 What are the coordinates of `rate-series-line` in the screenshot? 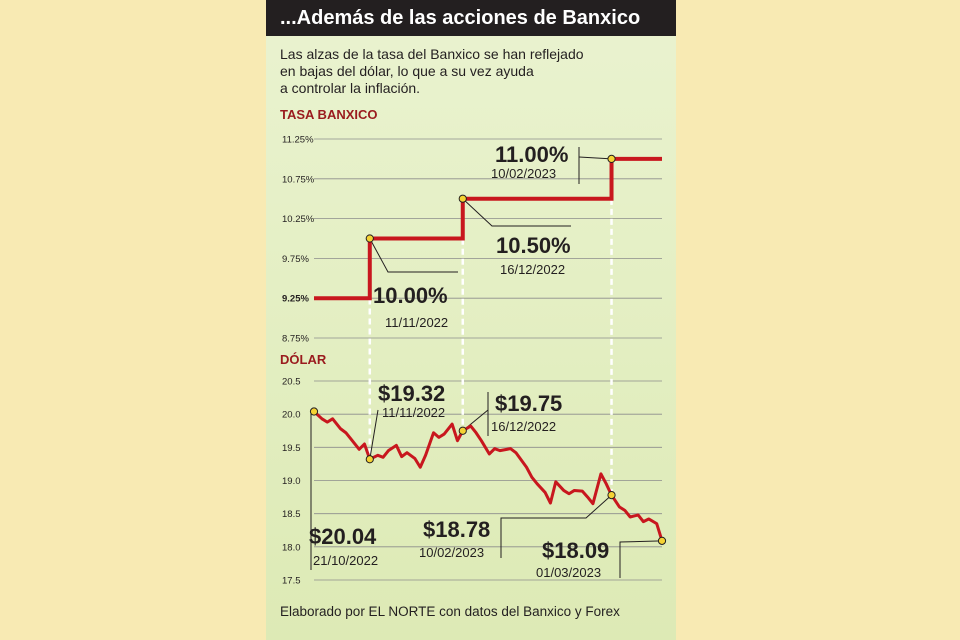 It's located at (488, 228).